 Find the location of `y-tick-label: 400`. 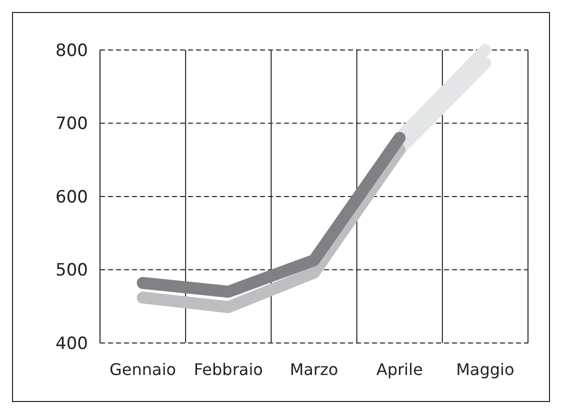

y-tick-label: 400 is located at coordinates (72, 344).